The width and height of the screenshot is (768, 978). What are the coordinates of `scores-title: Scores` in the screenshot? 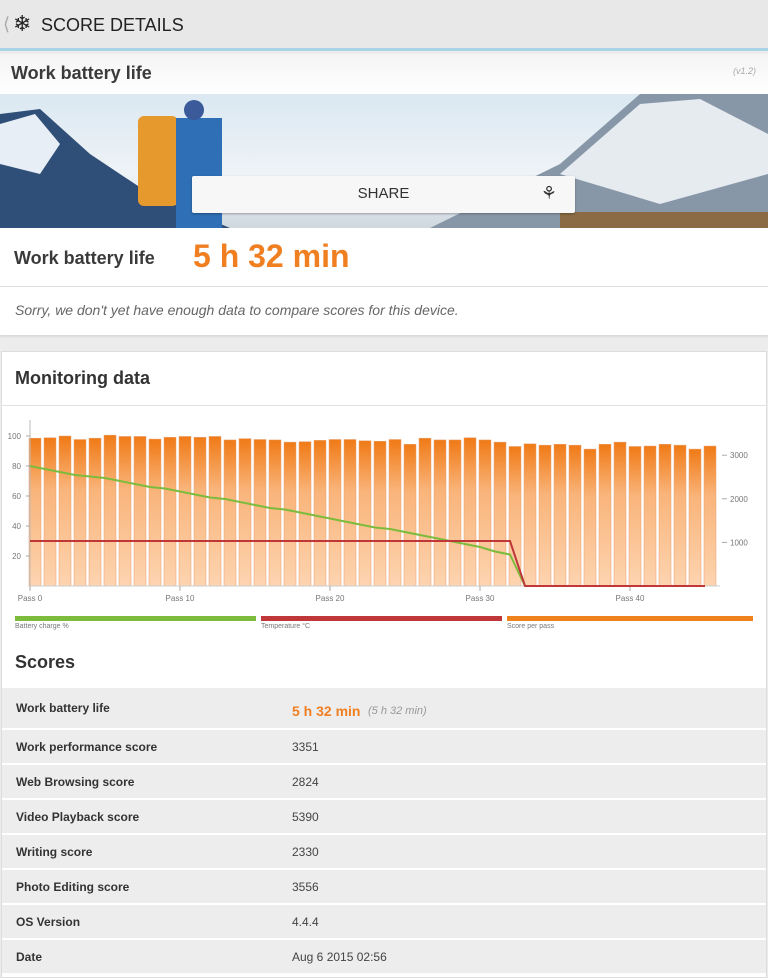 It's located at (45, 662).